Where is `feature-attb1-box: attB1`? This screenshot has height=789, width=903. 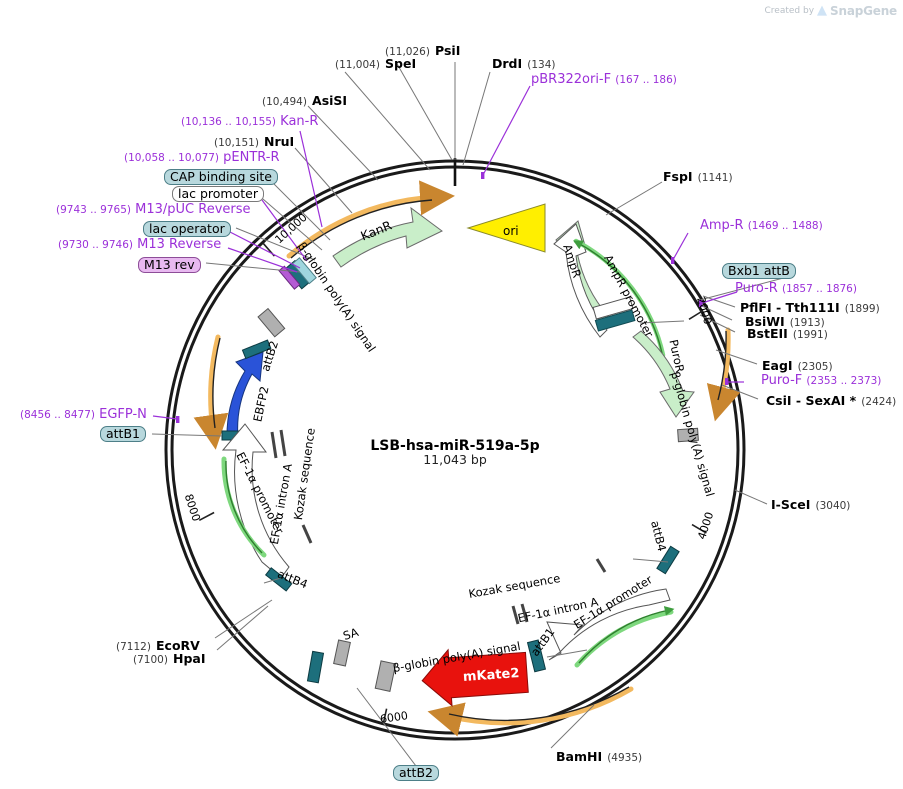
feature-attb1-box: attB1 is located at coordinates (123, 434).